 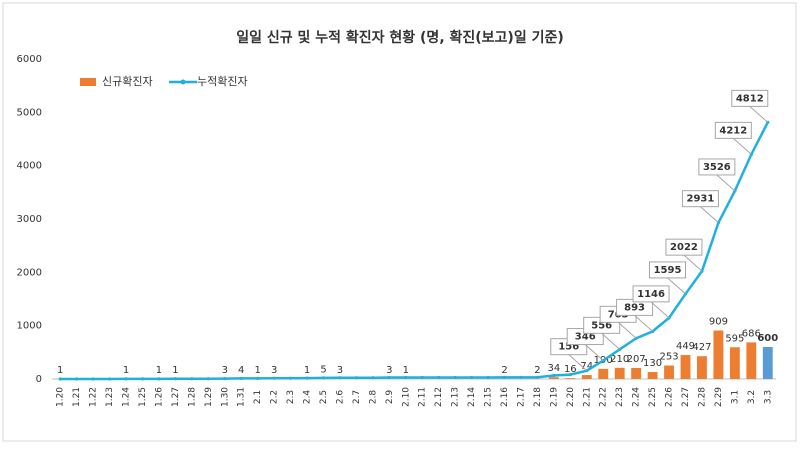 What do you see at coordinates (242, 397) in the screenshot?
I see `x-tick-label: 1.31` at bounding box center [242, 397].